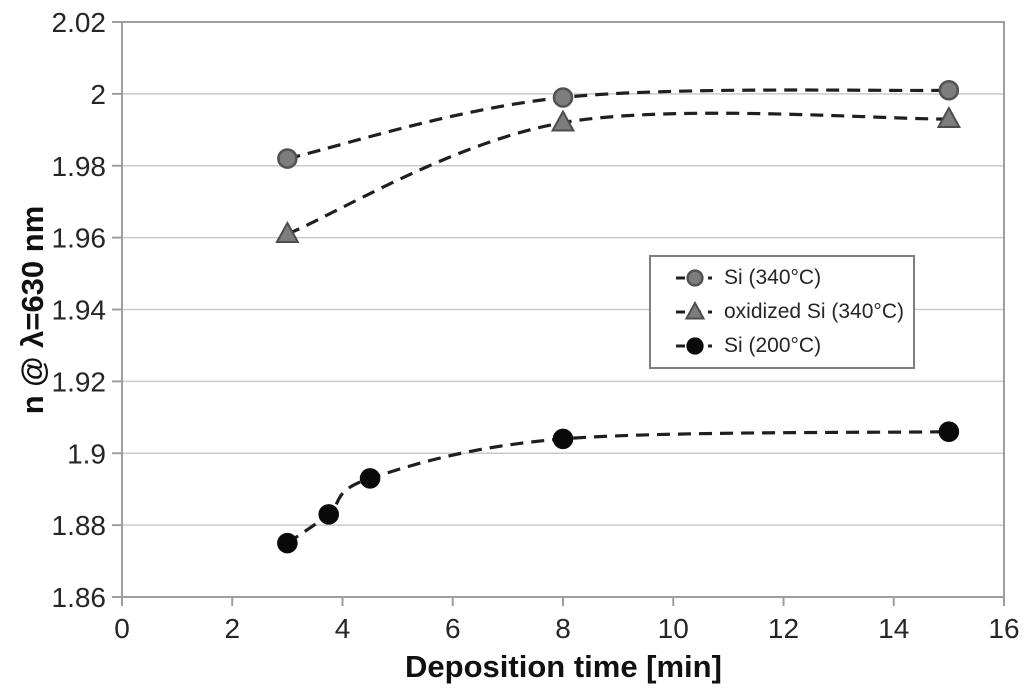  I want to click on legend-label: oxidized Si (340°C), so click(814, 311).